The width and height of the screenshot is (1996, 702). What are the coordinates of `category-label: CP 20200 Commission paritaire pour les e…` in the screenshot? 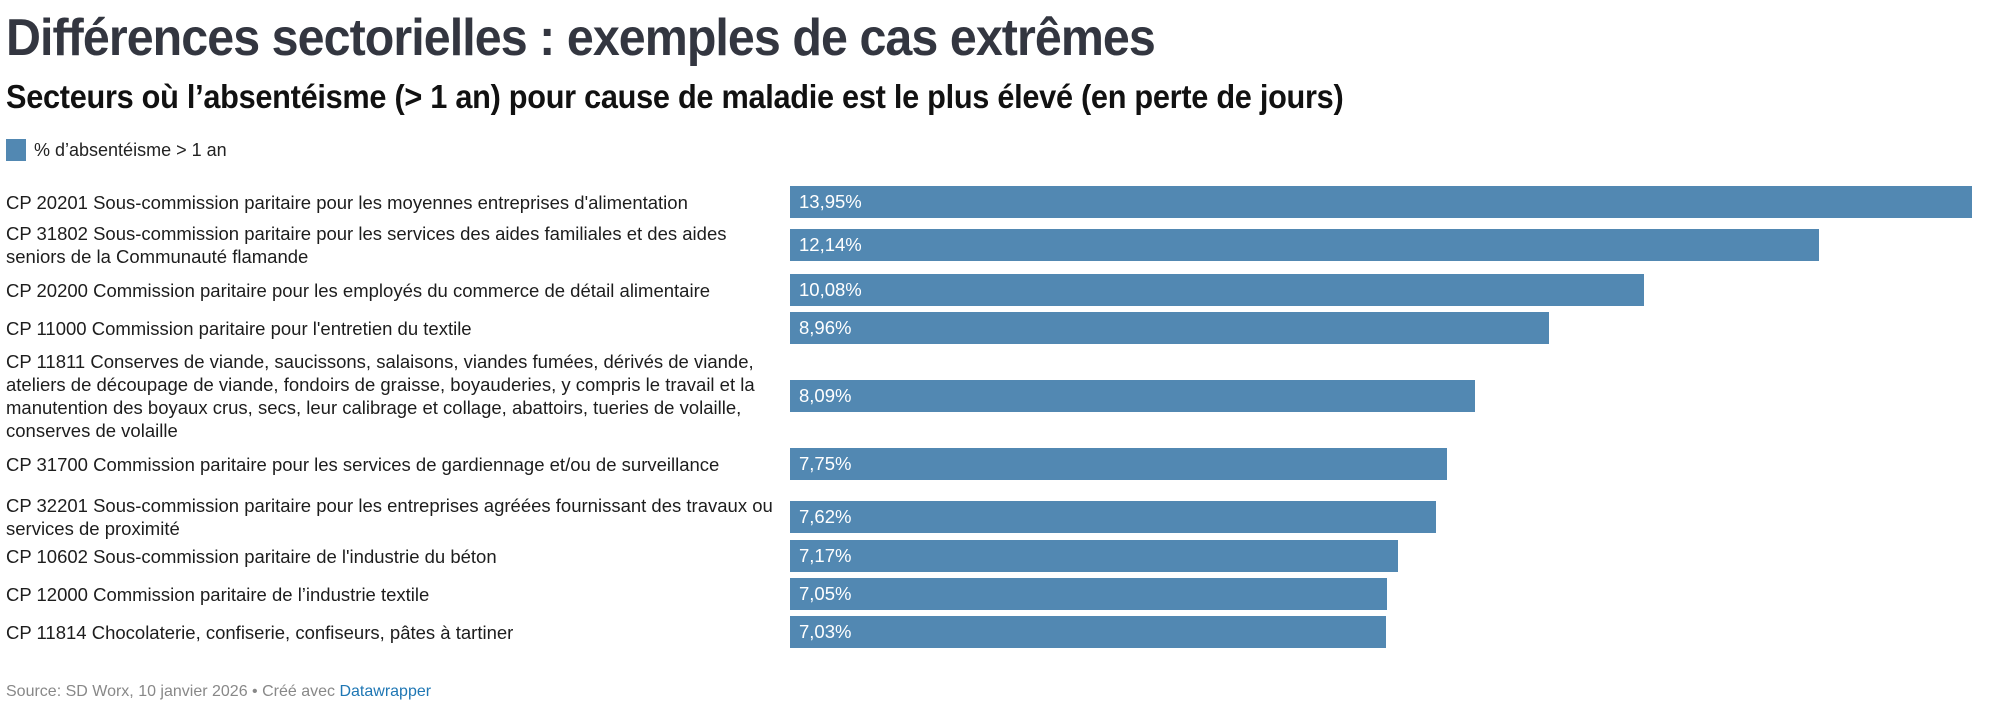 It's located at (358, 290).